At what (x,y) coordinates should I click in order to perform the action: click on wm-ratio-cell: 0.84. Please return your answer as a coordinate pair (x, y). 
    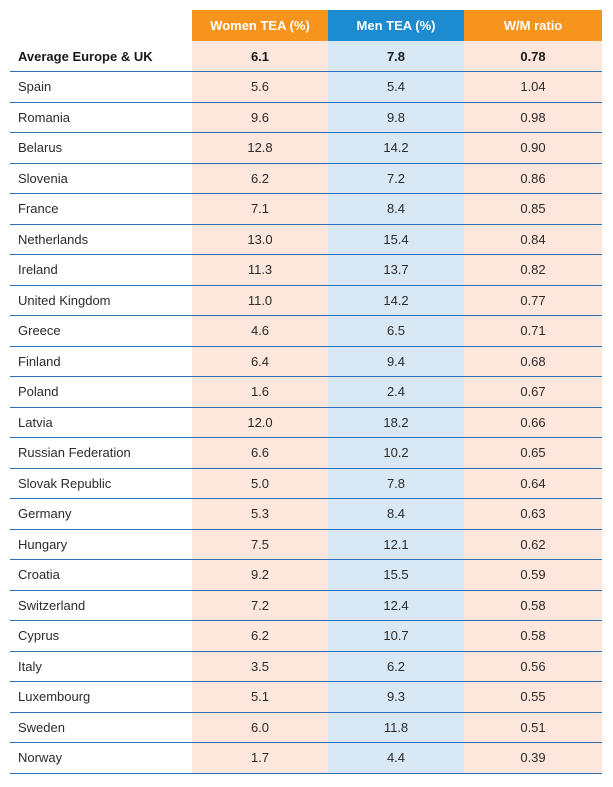
    Looking at the image, I should click on (533, 239).